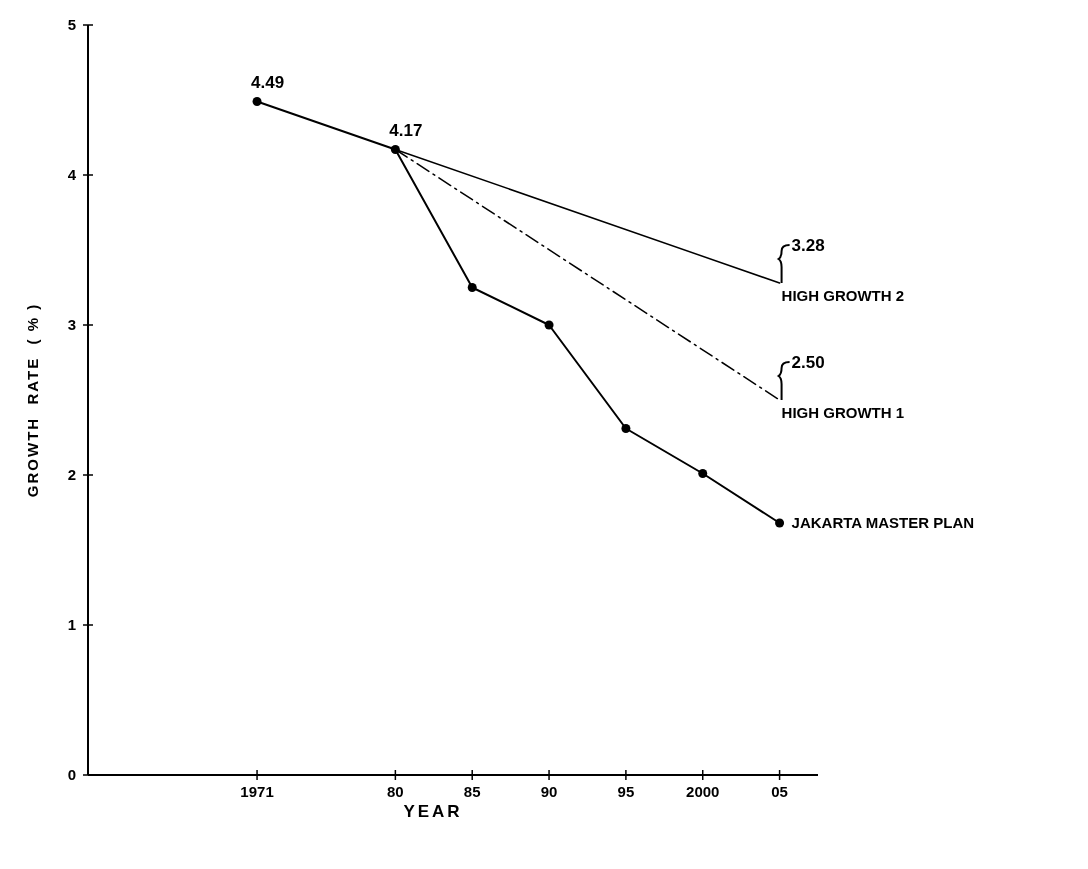 This screenshot has height=869, width=1088. I want to click on y-tick-label: 2, so click(72, 474).